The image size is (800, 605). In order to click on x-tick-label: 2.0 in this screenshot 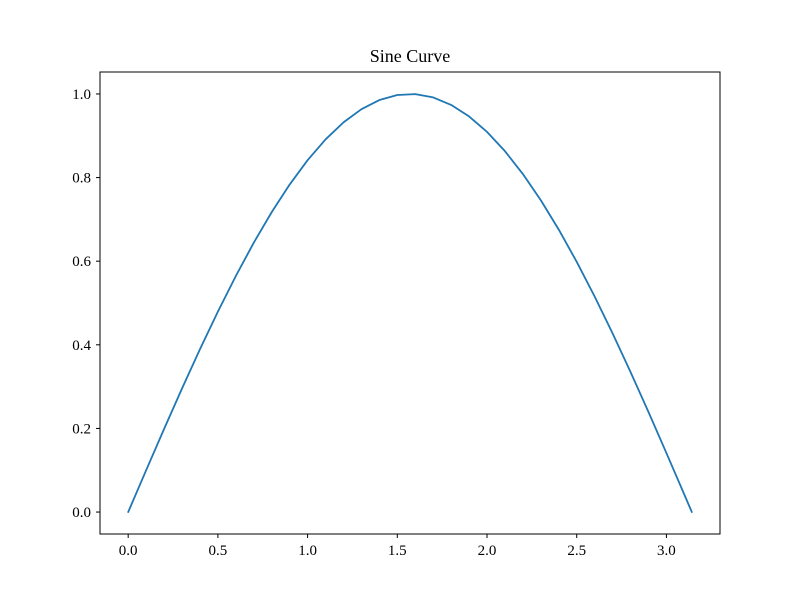, I will do `click(487, 551)`.